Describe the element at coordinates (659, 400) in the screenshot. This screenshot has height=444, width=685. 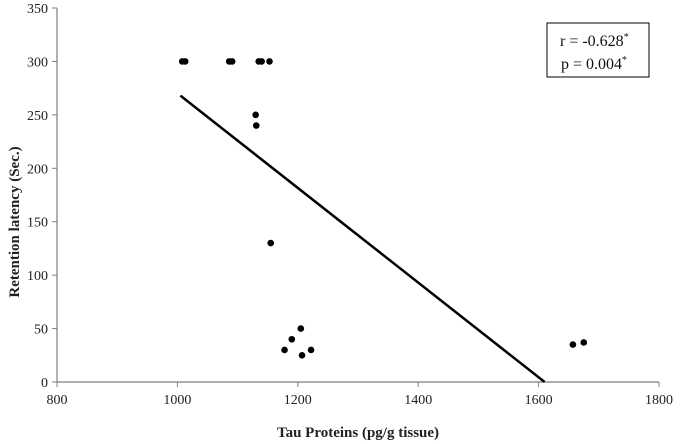
I see `x-tick-label: 1800` at that location.